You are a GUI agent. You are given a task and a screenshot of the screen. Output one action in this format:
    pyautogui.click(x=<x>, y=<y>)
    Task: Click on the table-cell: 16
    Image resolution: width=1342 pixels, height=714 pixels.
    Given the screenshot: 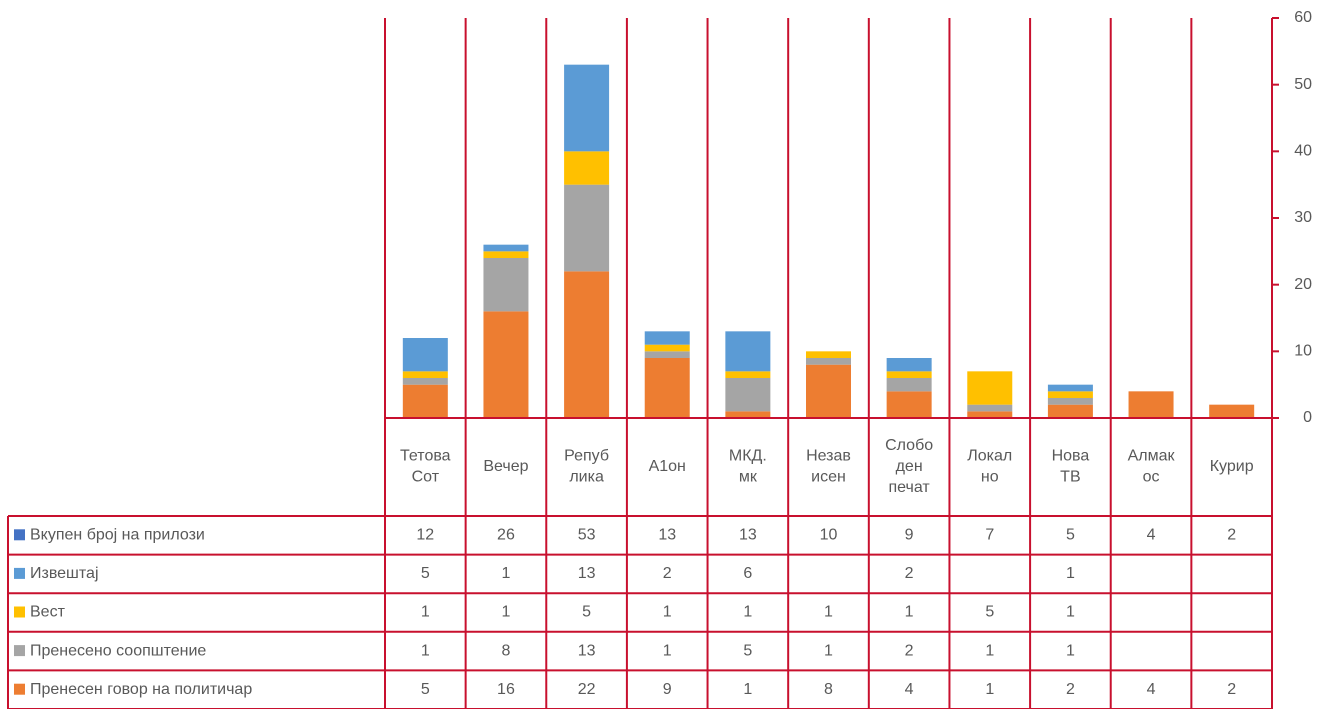 What is the action you would take?
    pyautogui.click(x=506, y=689)
    